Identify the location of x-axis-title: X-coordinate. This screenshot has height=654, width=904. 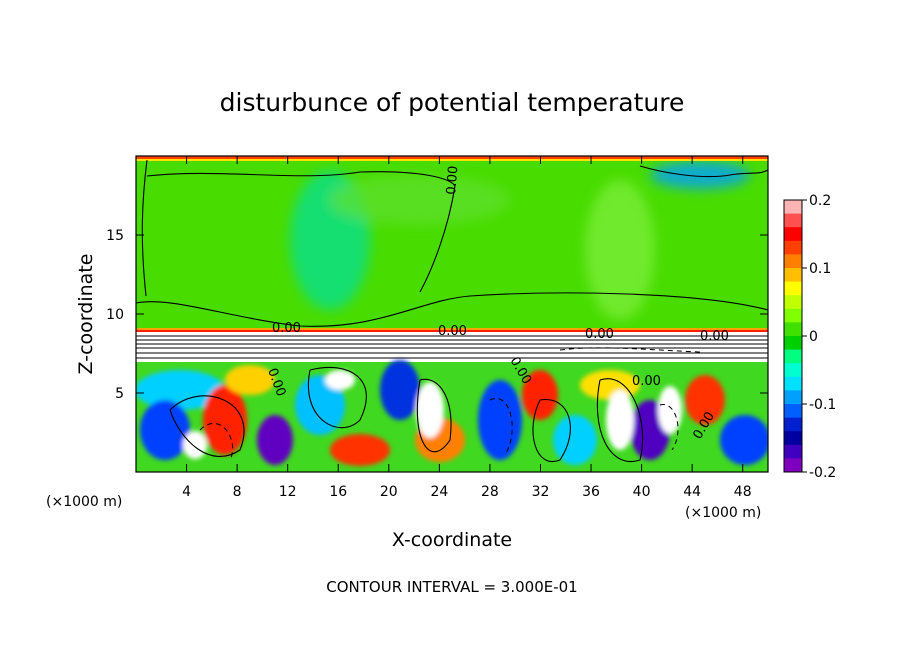
(452, 540).